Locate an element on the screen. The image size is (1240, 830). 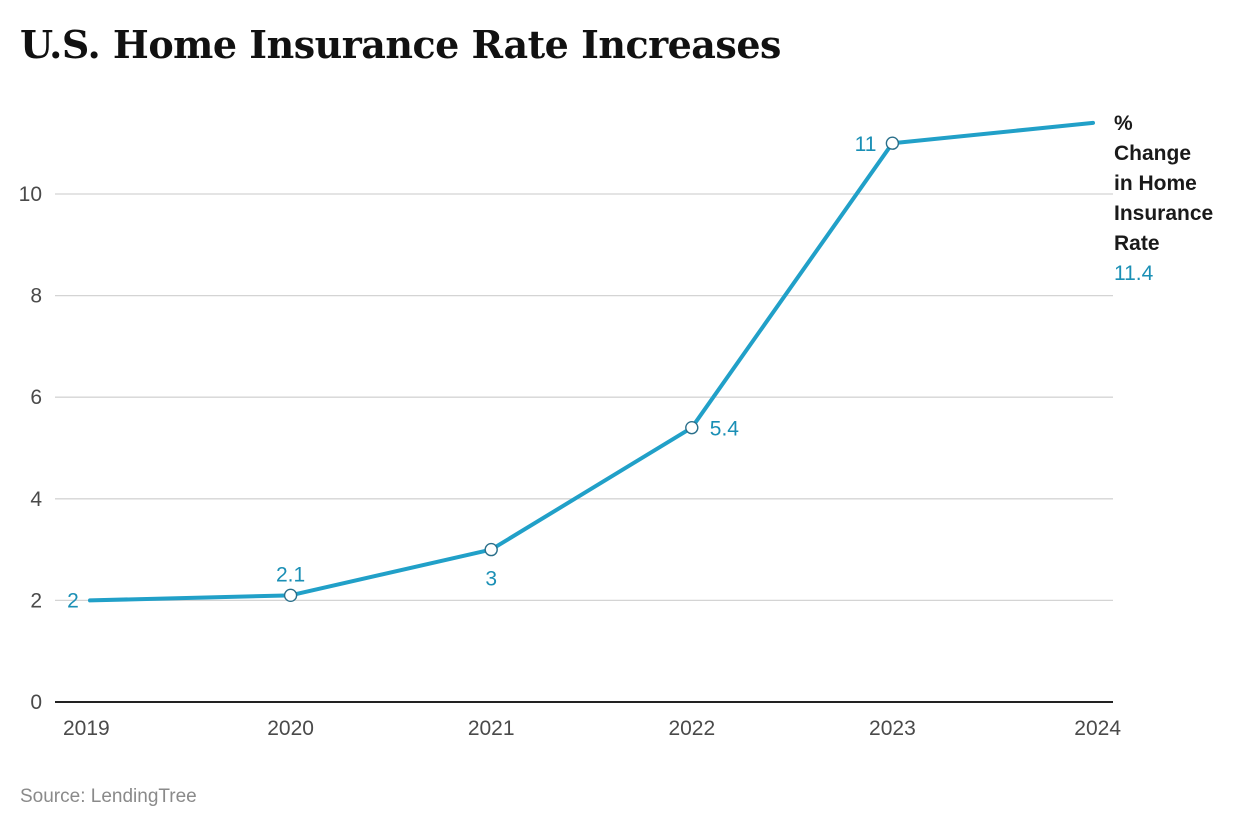
y-tick-label: 2 is located at coordinates (36, 600).